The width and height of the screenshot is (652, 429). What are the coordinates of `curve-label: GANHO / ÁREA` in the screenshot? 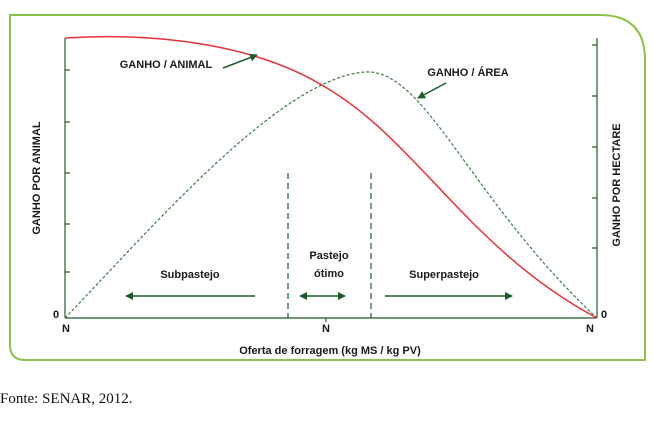 It's located at (467, 72).